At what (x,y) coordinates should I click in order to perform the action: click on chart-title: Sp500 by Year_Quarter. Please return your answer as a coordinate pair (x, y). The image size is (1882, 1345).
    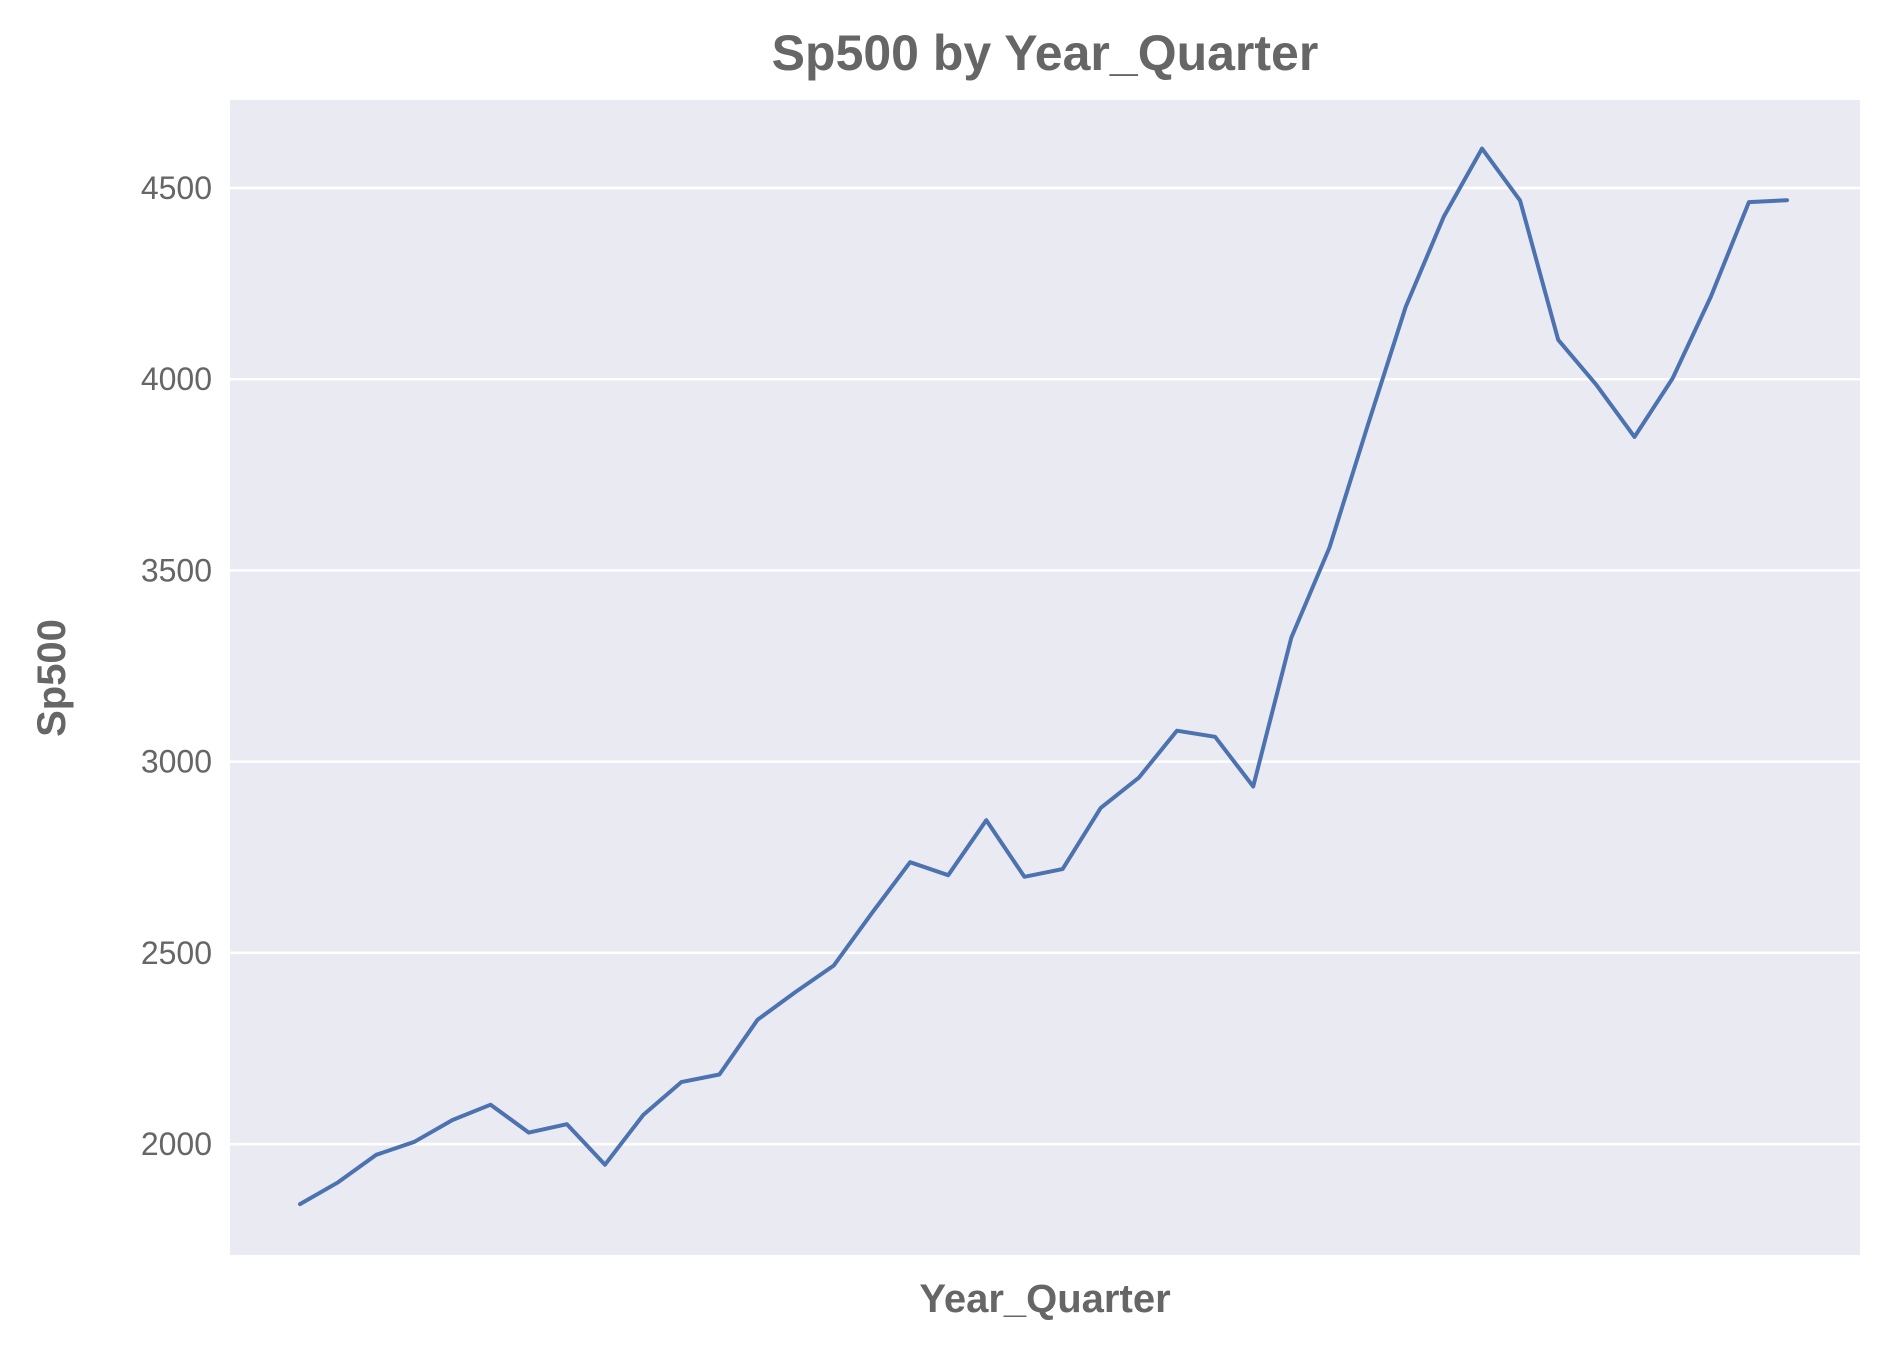
    Looking at the image, I should click on (1045, 53).